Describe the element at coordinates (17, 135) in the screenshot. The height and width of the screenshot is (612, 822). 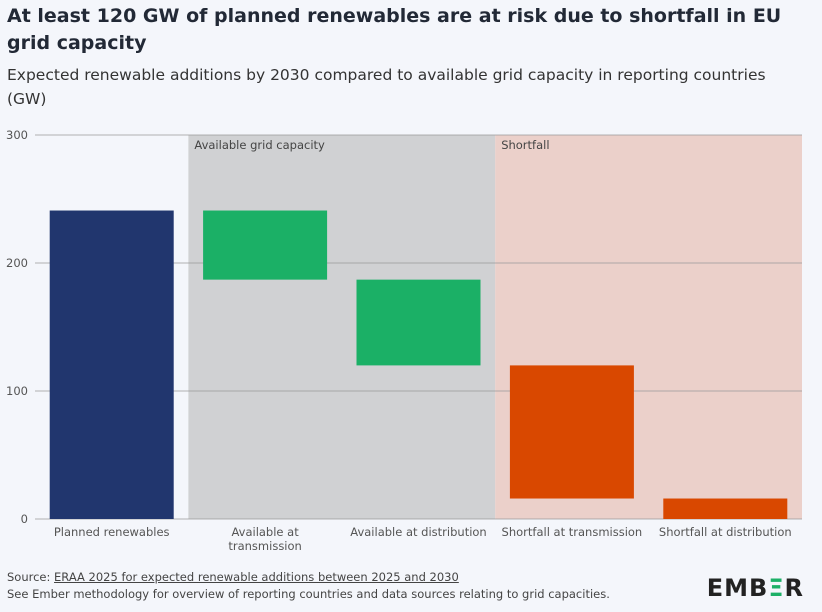
I see `y-tick-label: 300` at that location.